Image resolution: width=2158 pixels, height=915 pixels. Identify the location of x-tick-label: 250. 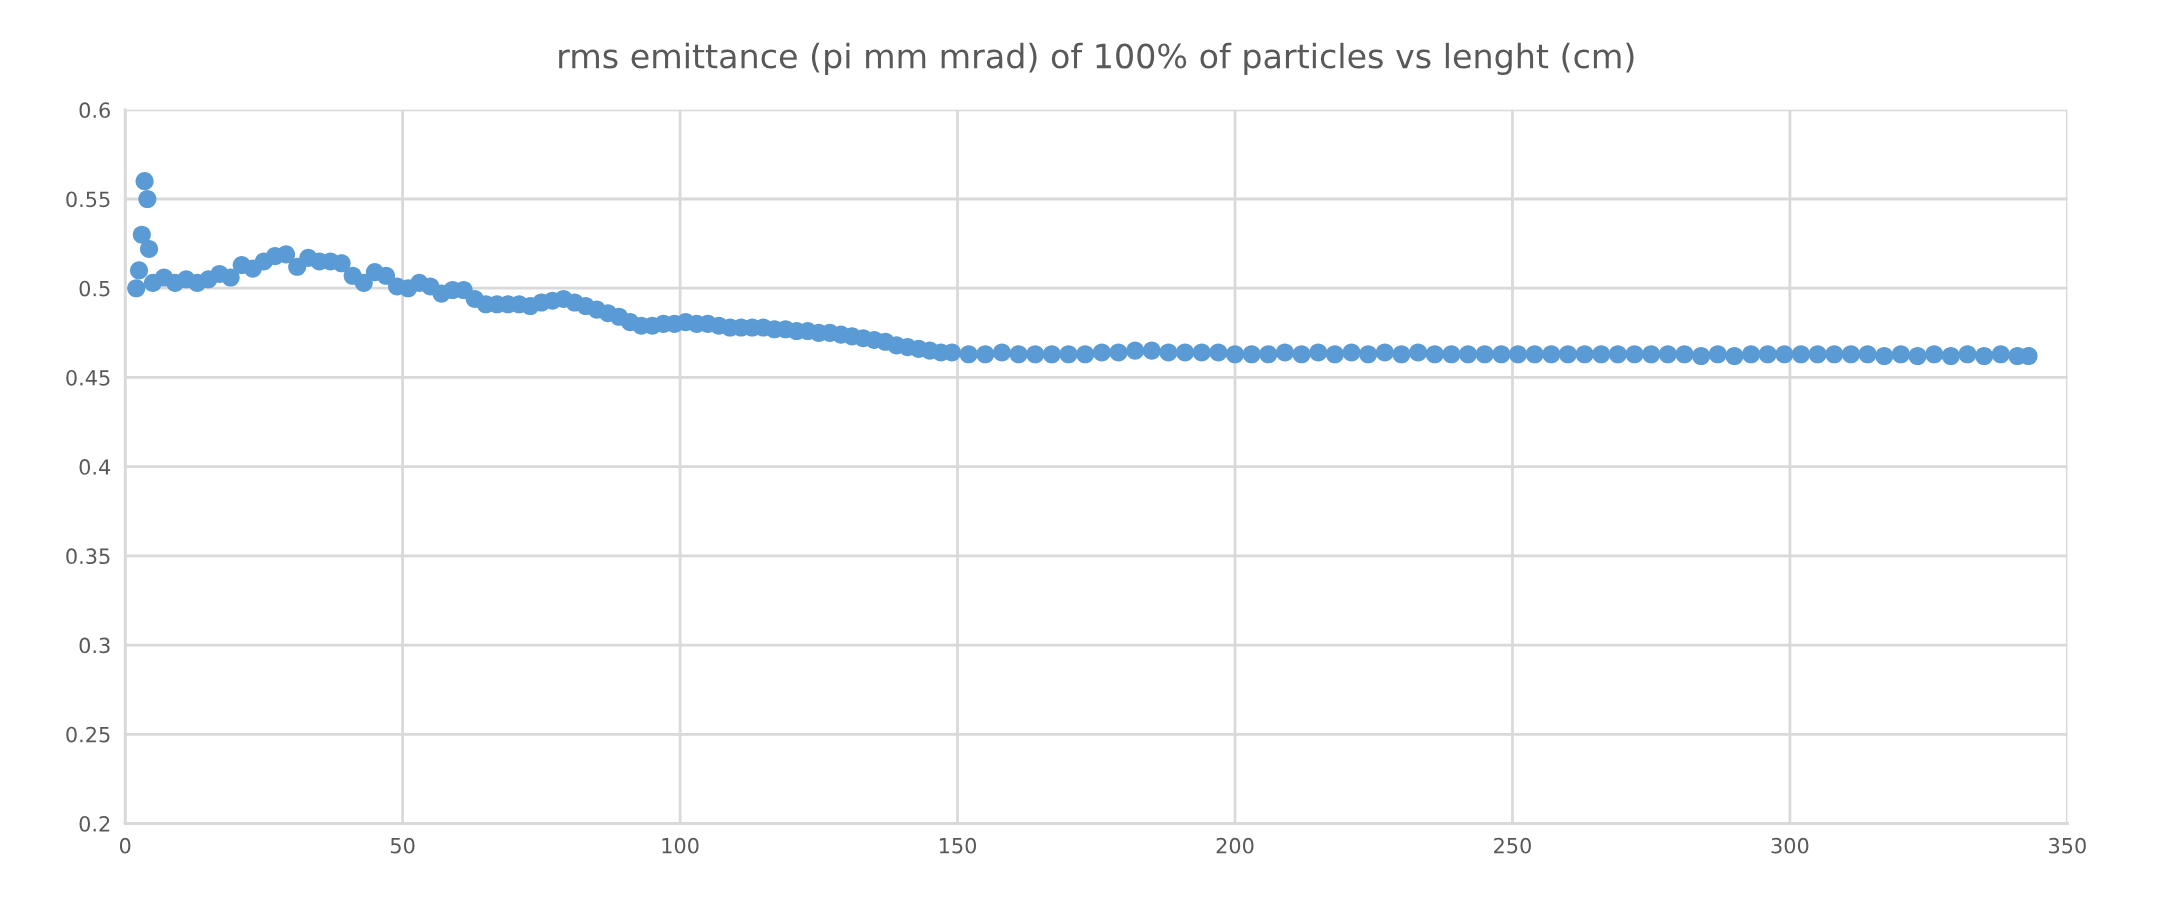
(1512, 845).